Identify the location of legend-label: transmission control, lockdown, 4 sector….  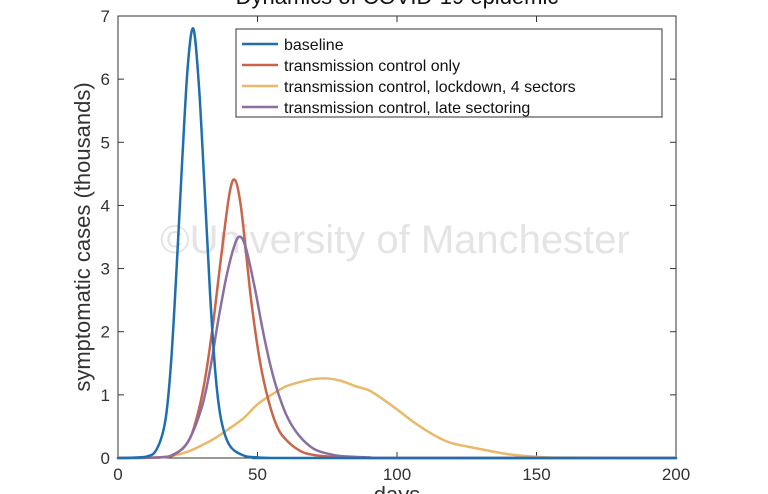
(430, 87).